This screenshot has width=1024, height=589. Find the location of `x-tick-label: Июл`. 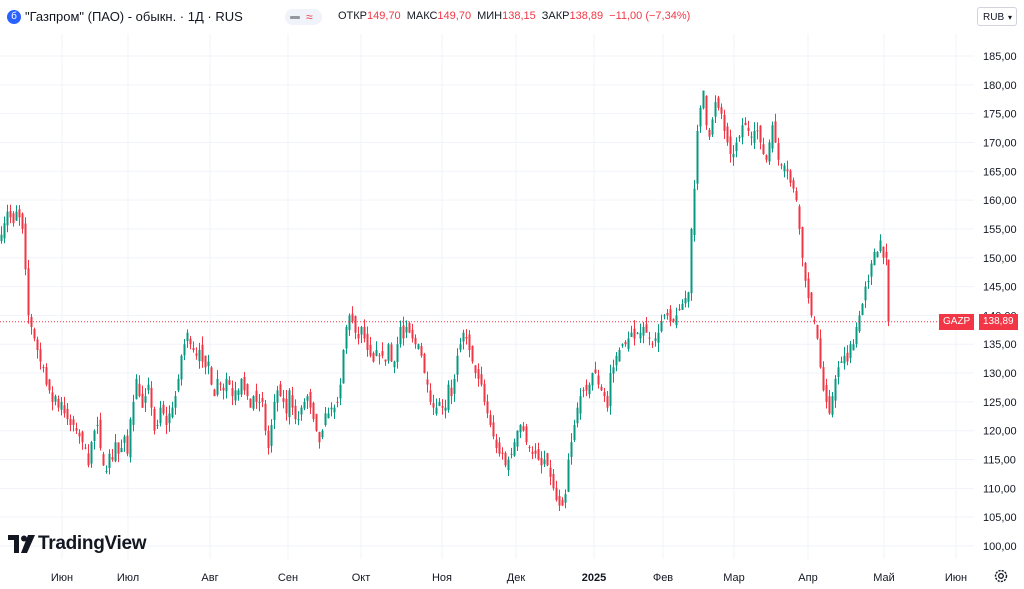

x-tick-label: Июл is located at coordinates (128, 578).